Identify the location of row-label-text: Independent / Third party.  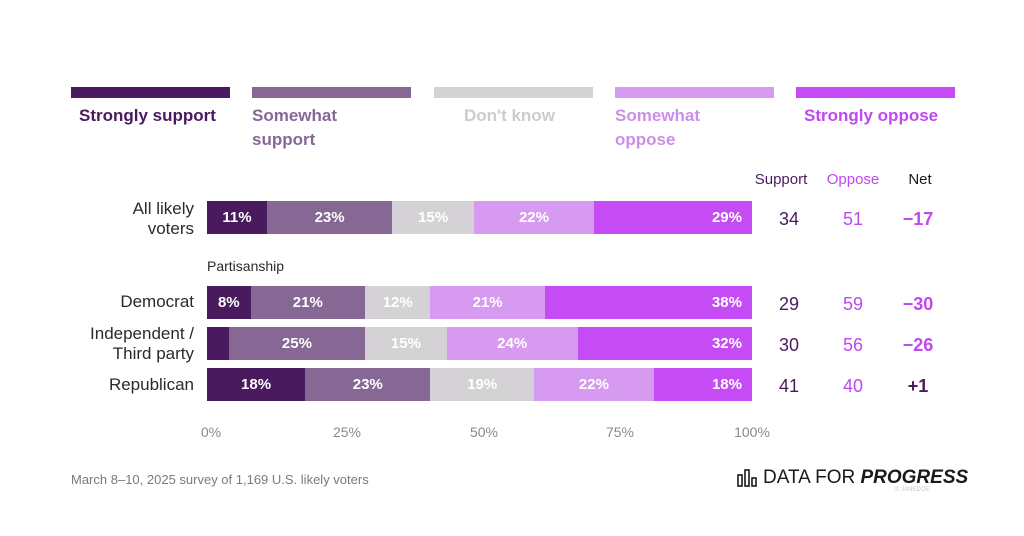
(142, 343).